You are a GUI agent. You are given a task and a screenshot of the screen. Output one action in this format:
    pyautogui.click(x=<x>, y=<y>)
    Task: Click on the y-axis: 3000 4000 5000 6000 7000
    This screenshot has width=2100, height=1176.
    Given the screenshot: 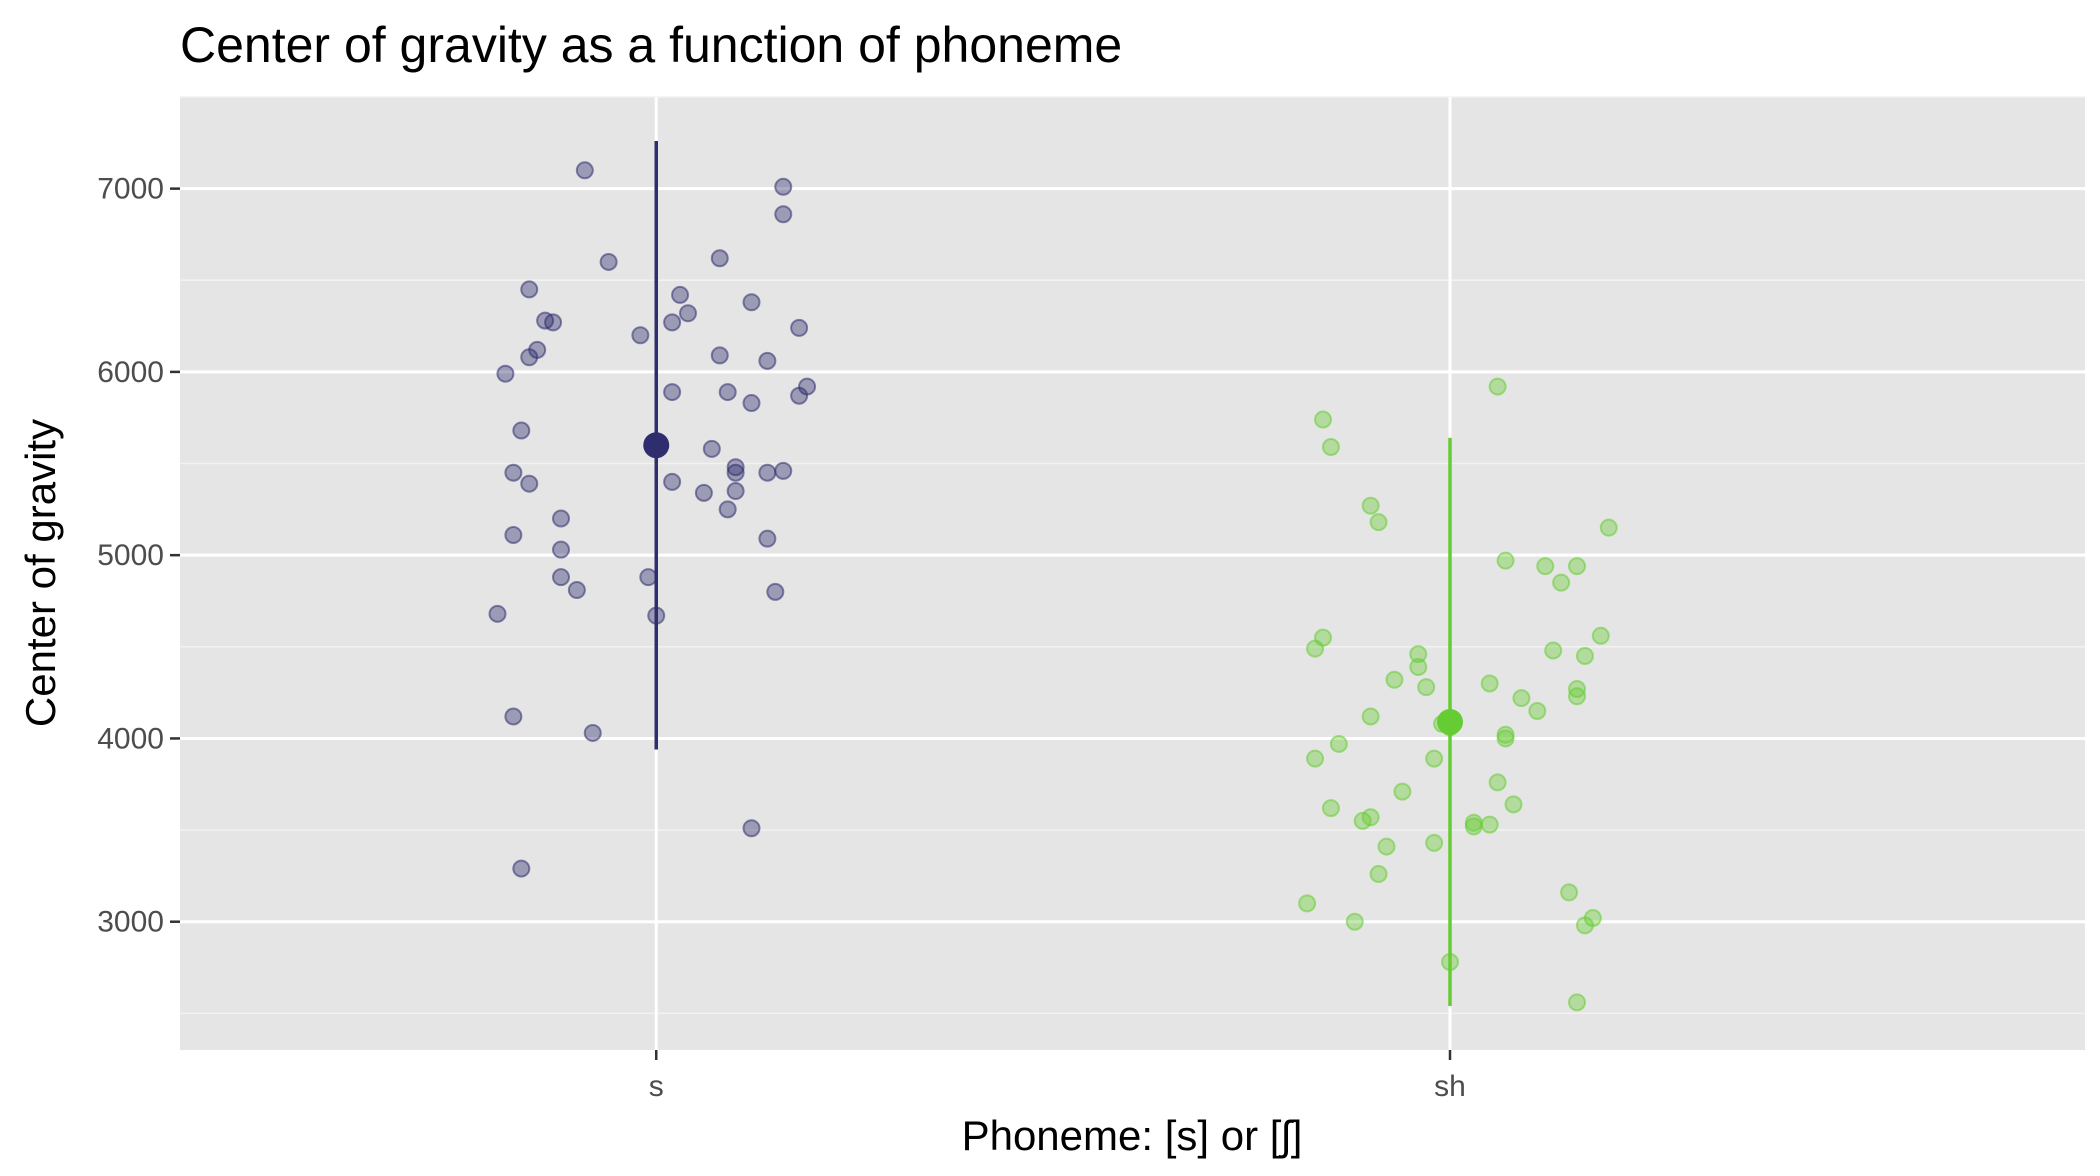 What is the action you would take?
    pyautogui.click(x=138, y=556)
    